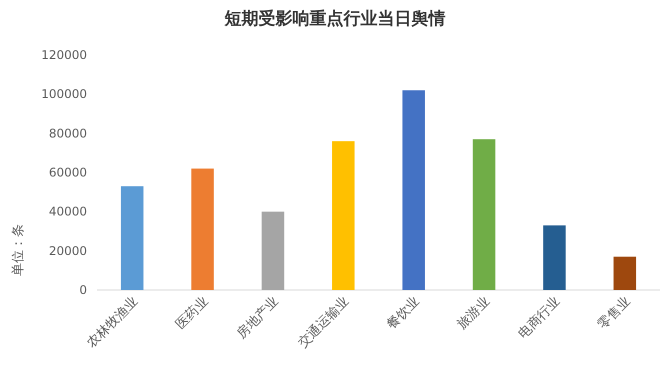 The height and width of the screenshot is (387, 670). Describe the element at coordinates (67, 251) in the screenshot. I see `y-tick-label: 20000` at that location.